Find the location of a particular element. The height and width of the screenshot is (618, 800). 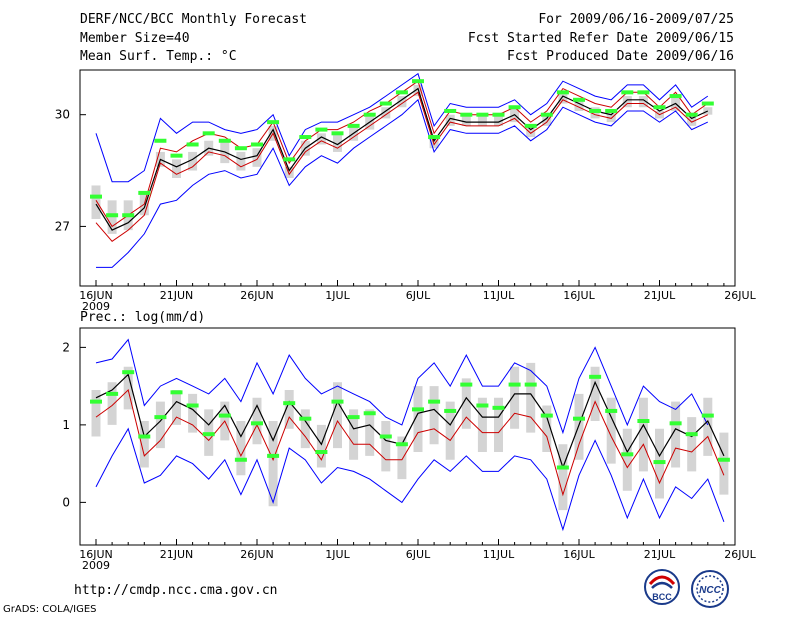

precip-xtick-year: 2009 is located at coordinates (96, 565).